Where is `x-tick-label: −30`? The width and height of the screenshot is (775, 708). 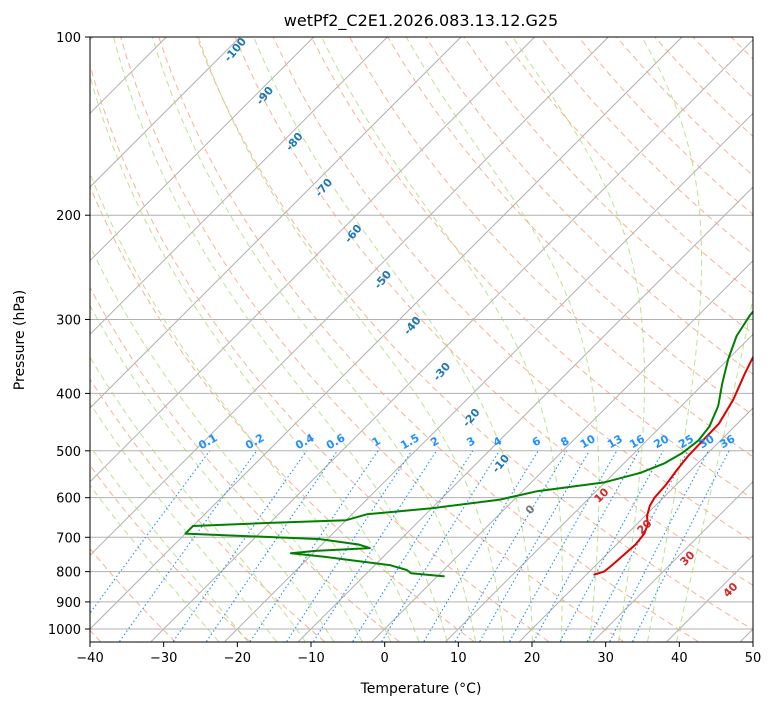 x-tick-label: −30 is located at coordinates (163, 658).